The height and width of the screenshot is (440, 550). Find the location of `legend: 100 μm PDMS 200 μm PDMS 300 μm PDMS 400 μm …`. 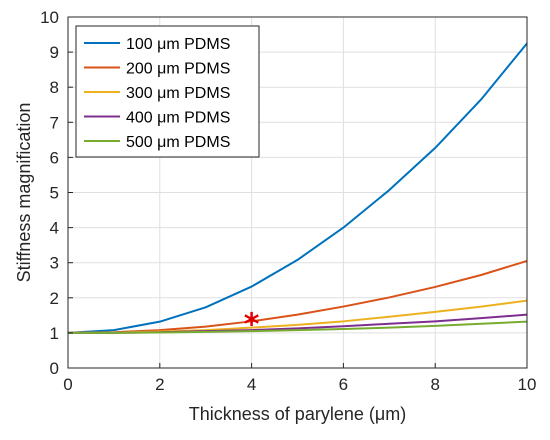

legend: 100 μm PDMS 200 μm PDMS 300 μm PDMS 400 μm … is located at coordinates (167, 91).